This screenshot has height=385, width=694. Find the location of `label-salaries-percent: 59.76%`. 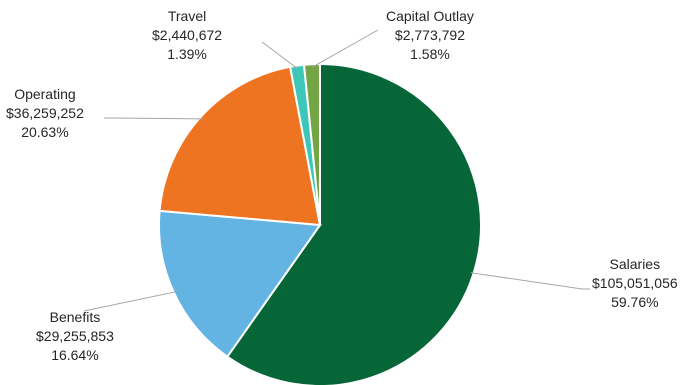

label-salaries-percent: 59.76% is located at coordinates (635, 302).